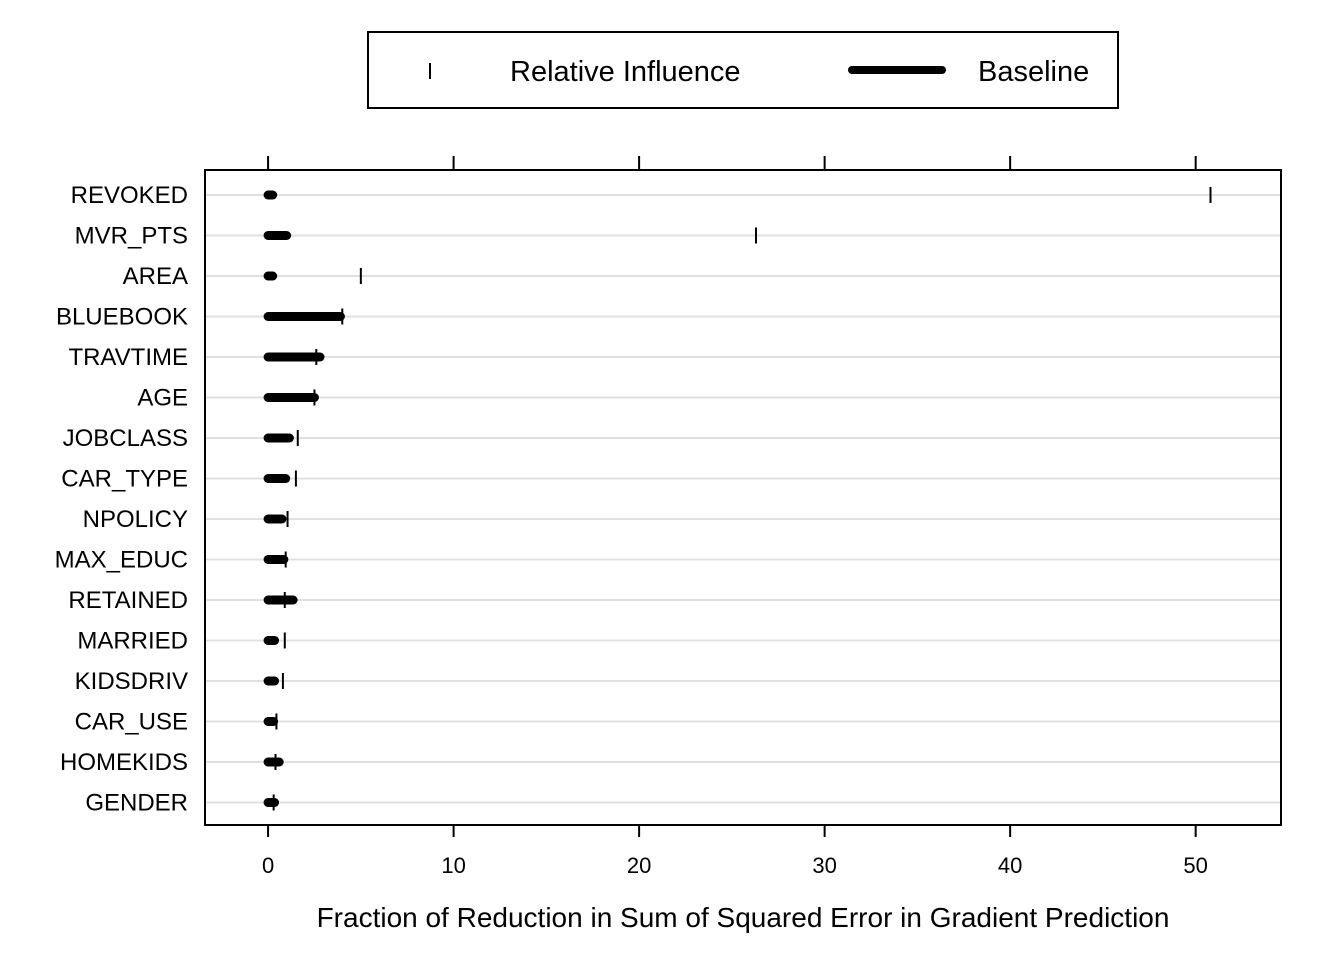  Describe the element at coordinates (124, 479) in the screenshot. I see `category-label: CAR_TYPE` at that location.